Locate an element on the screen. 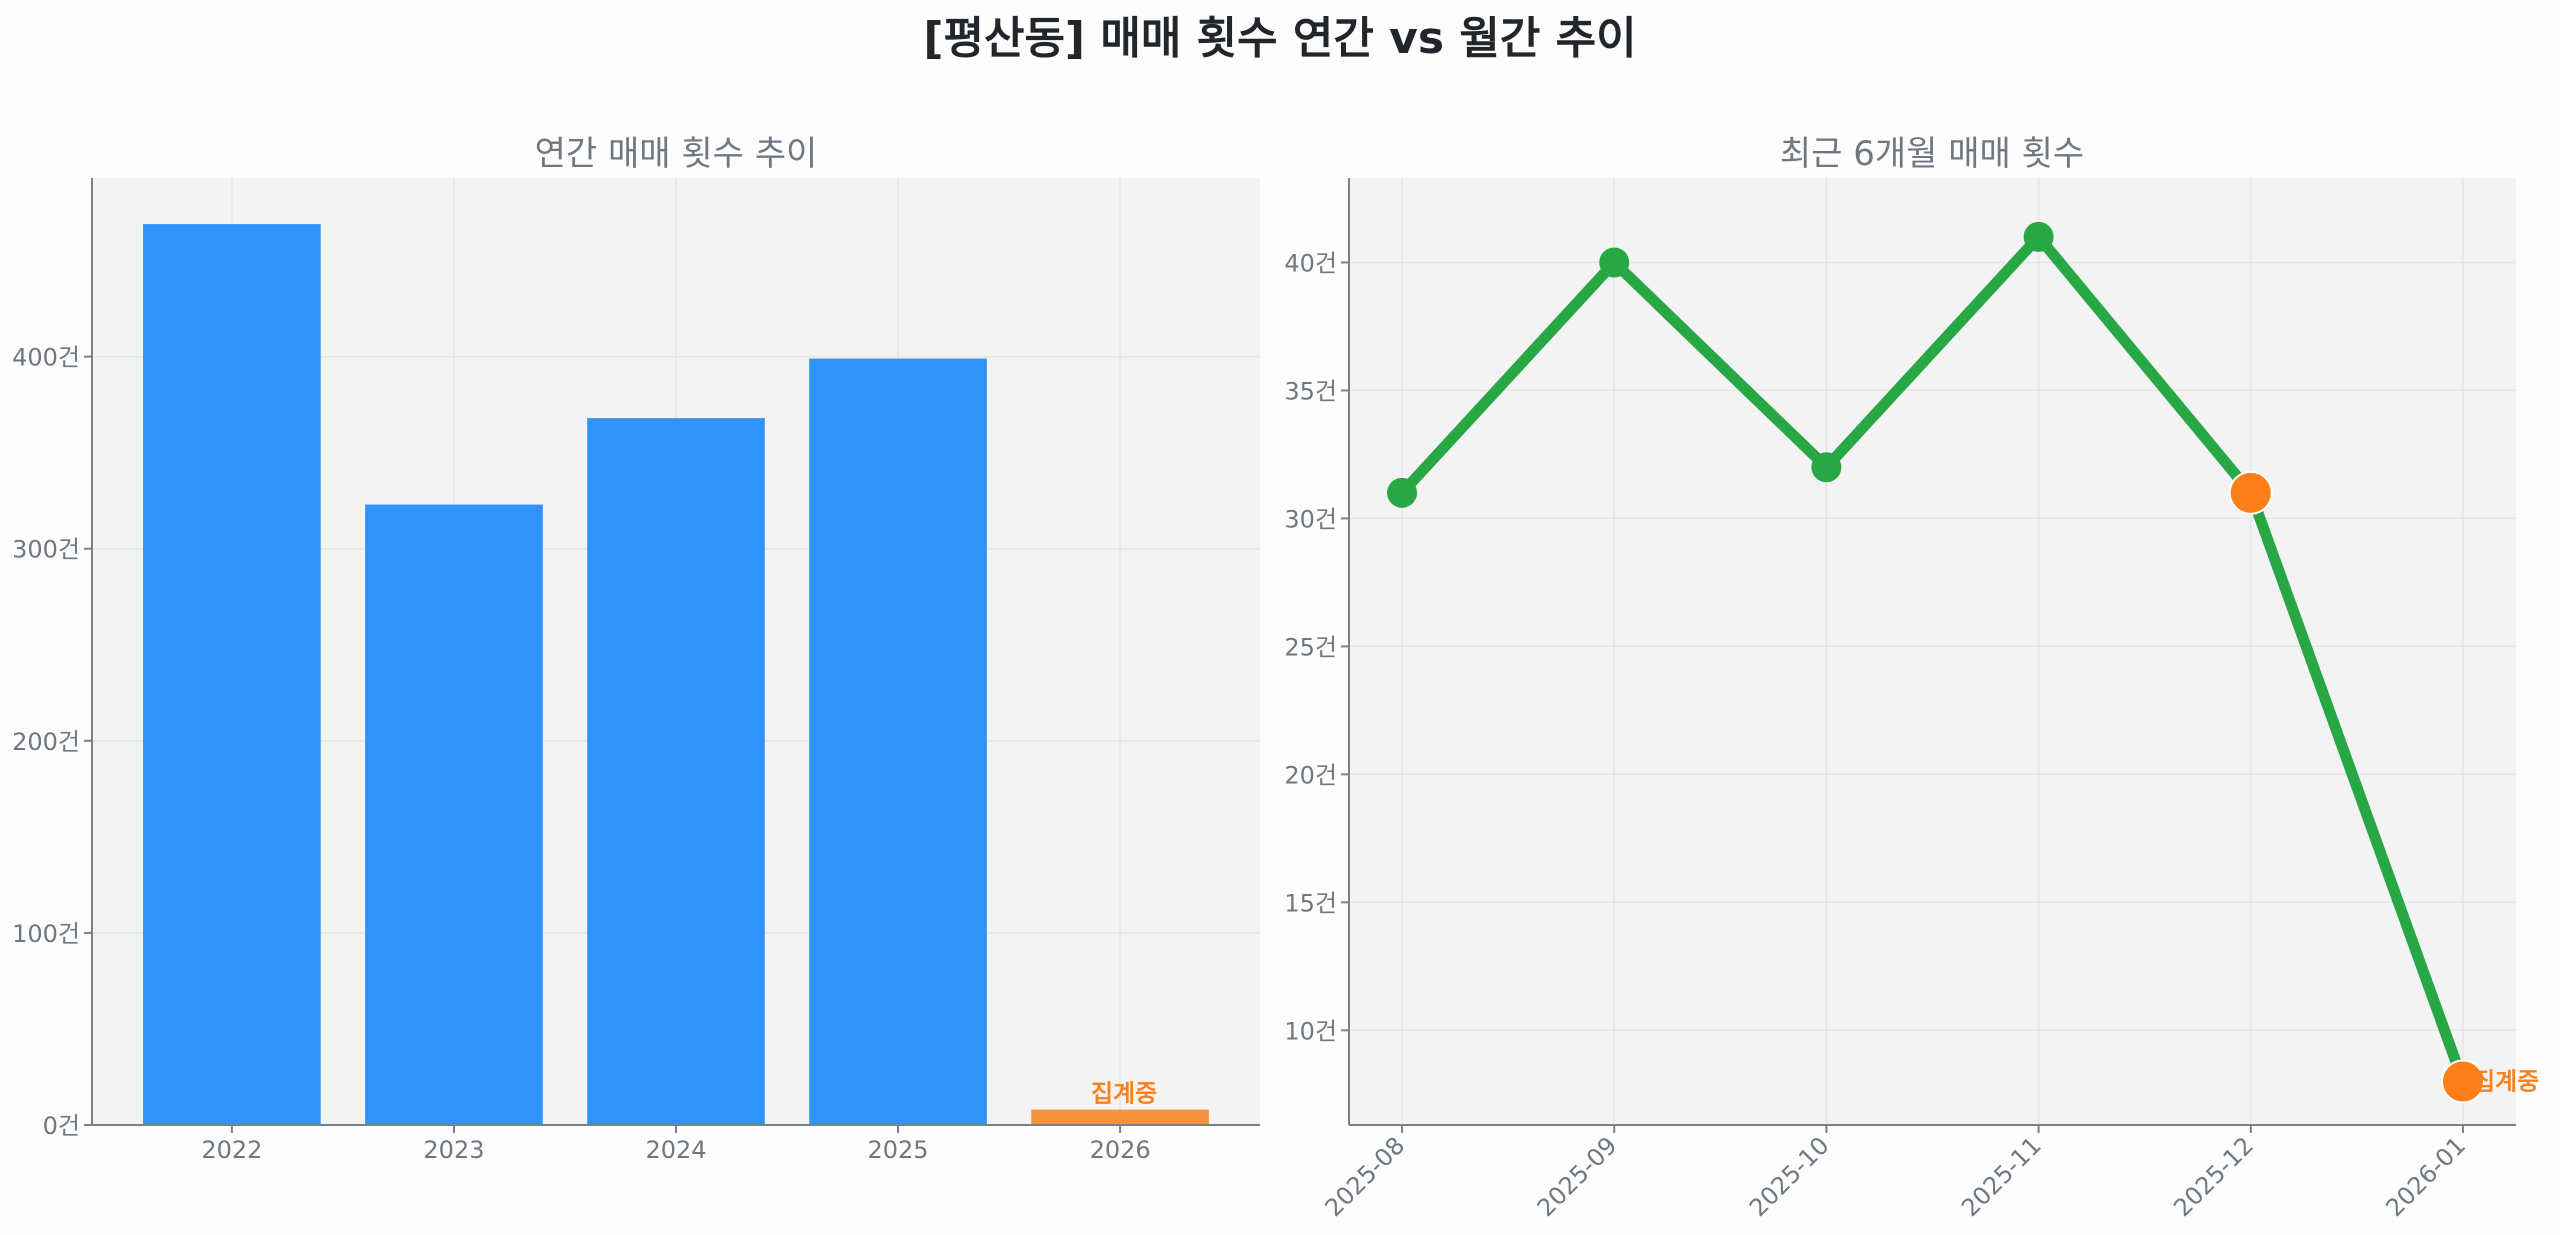 Image resolution: width=2560 pixels, height=1235 pixels. x-tick-label: 2025-08 is located at coordinates (1365, 1176).